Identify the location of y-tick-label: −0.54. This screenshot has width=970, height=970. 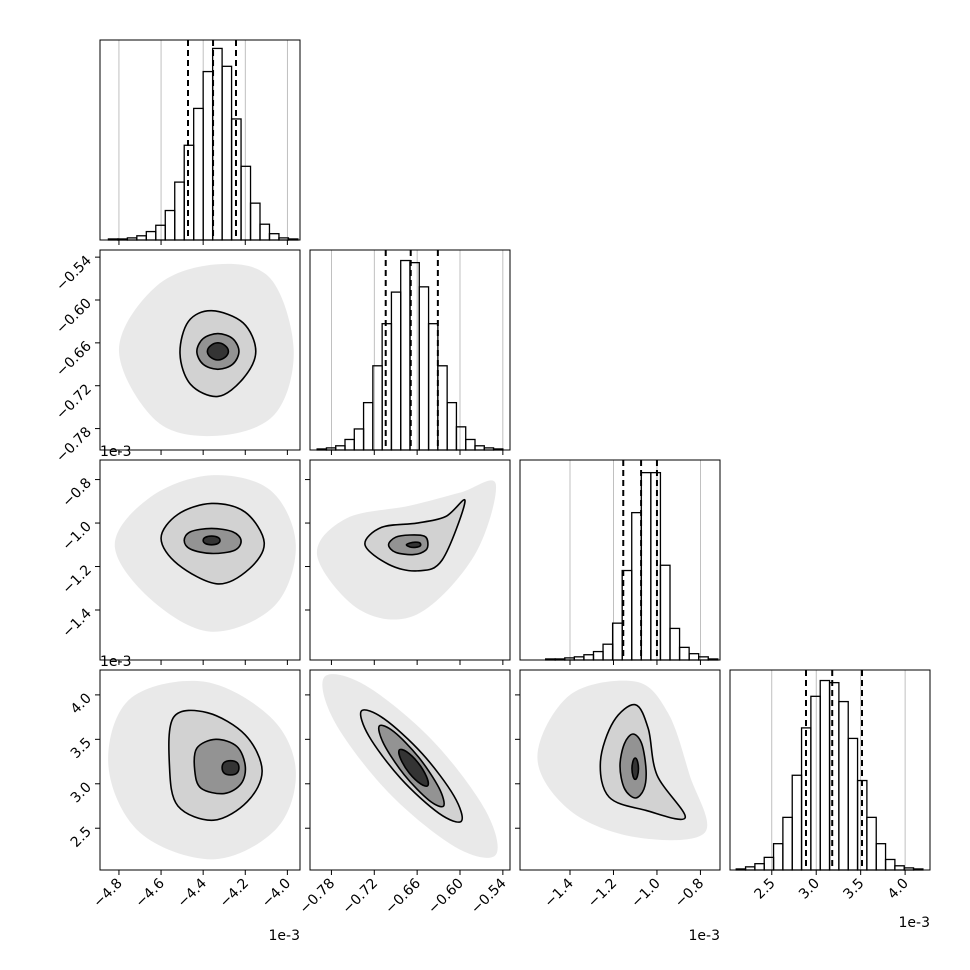
(74, 274).